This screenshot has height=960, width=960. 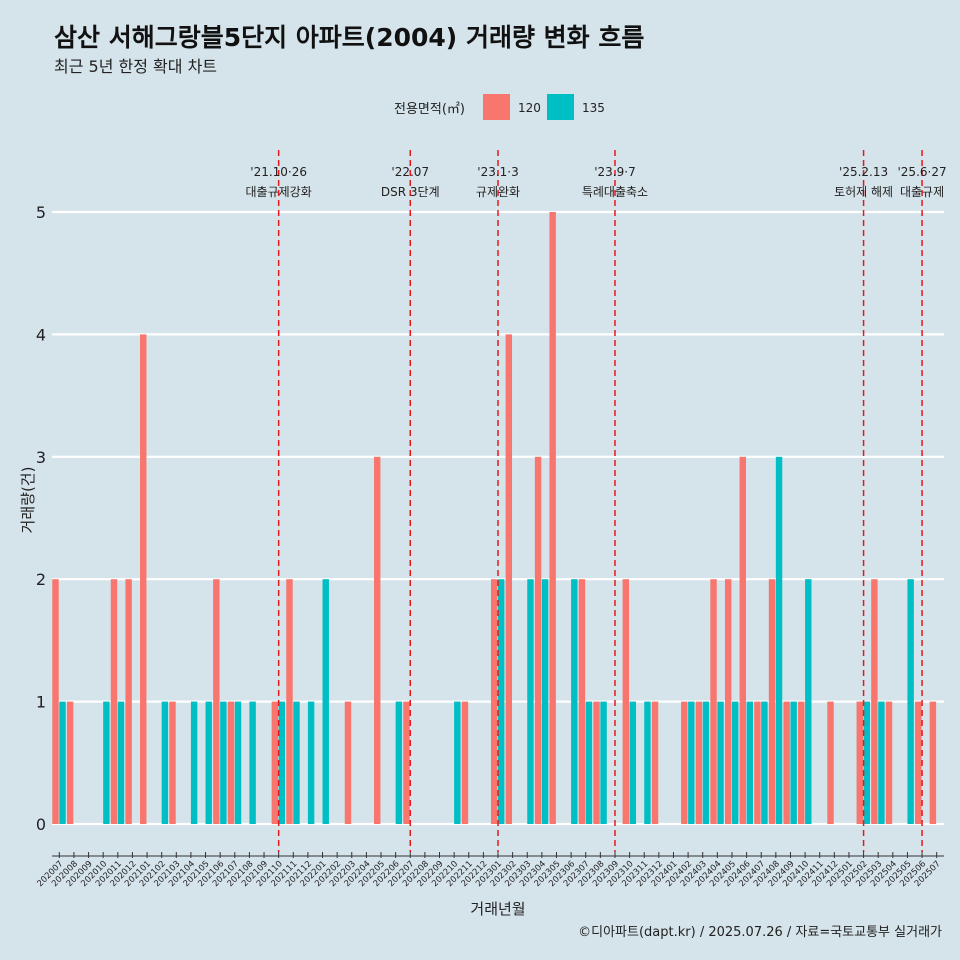 I want to click on event-label: 대출규제, so click(x=922, y=192).